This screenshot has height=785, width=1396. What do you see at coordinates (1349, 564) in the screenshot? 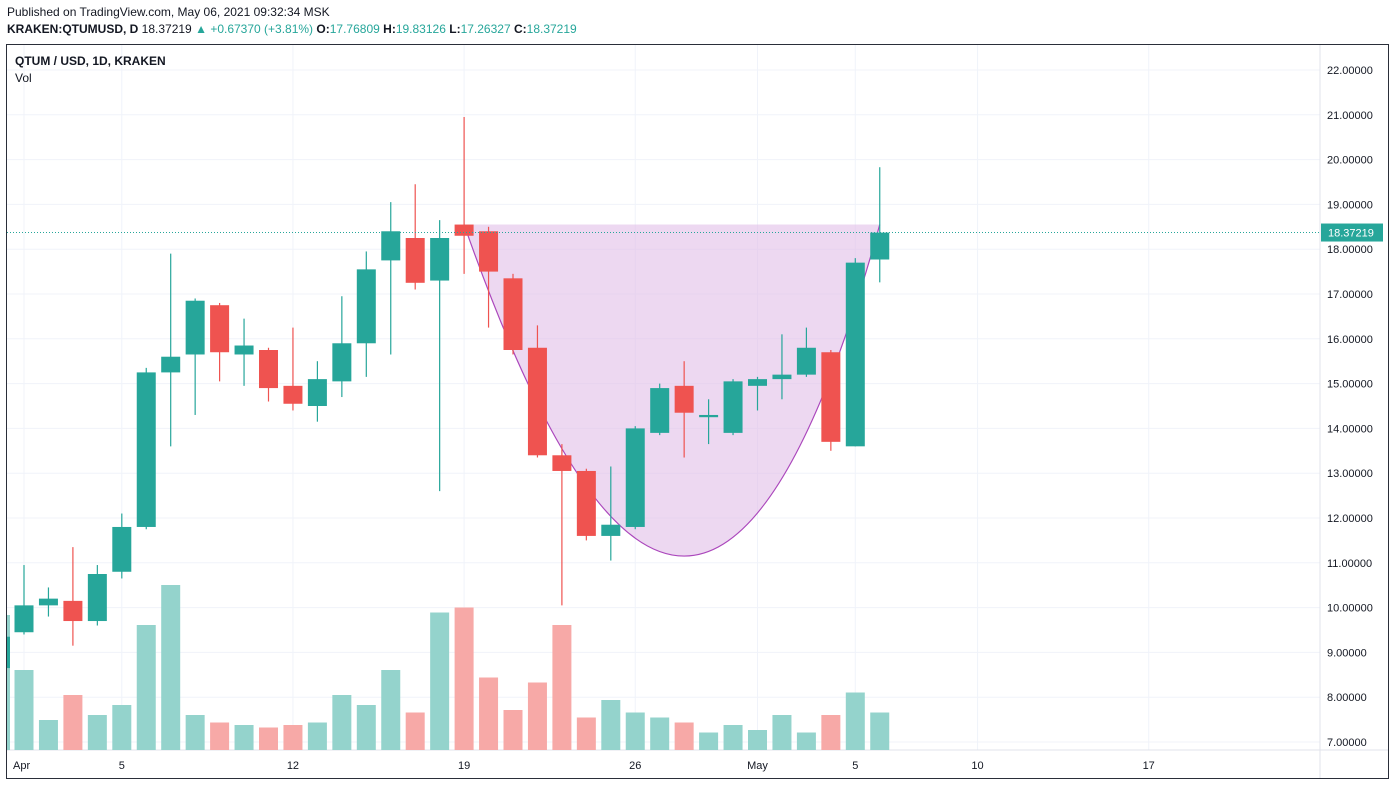
I see `price-tick-label: 11.00000` at bounding box center [1349, 564].